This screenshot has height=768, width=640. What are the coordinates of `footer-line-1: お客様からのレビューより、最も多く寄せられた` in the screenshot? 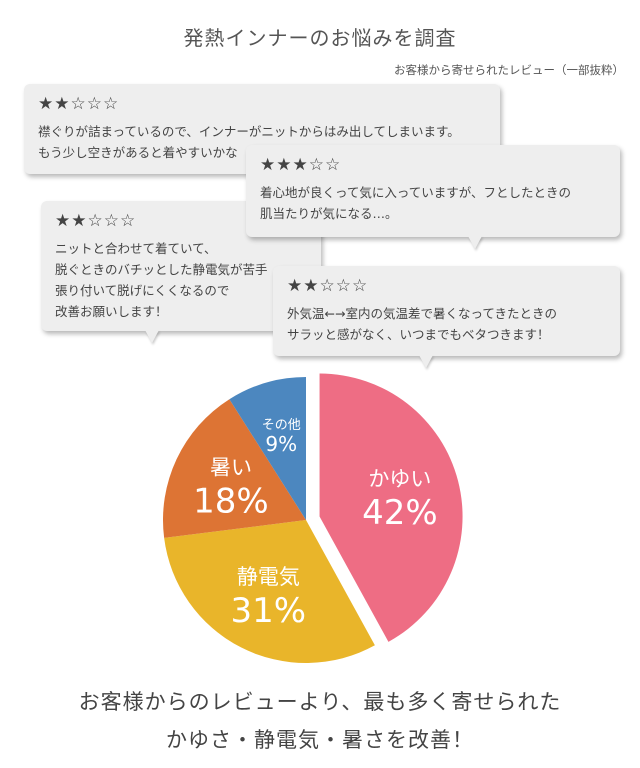 It's located at (320, 702).